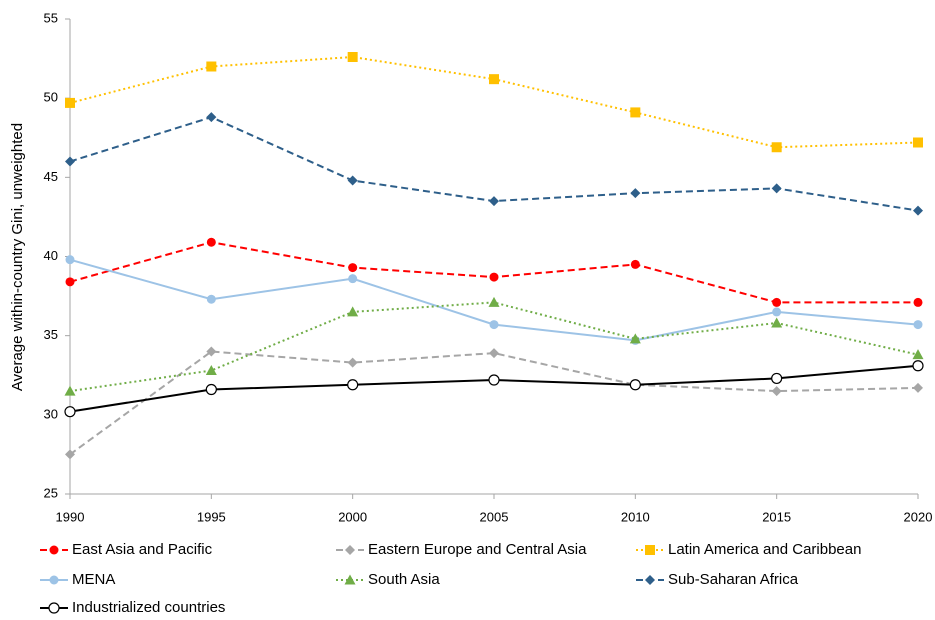 The width and height of the screenshot is (935, 620). What do you see at coordinates (51, 97) in the screenshot?
I see `y-tick-label: 50` at bounding box center [51, 97].